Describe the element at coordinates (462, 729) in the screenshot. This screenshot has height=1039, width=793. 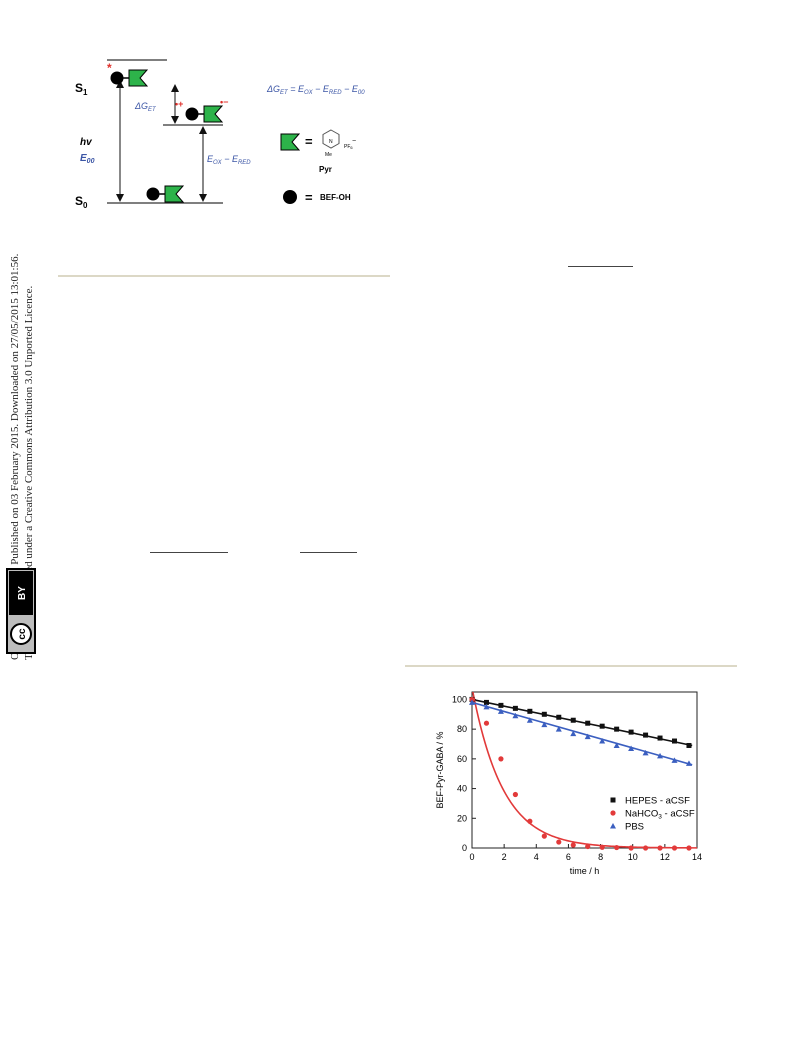
I see `y-tick-label: 80` at that location.